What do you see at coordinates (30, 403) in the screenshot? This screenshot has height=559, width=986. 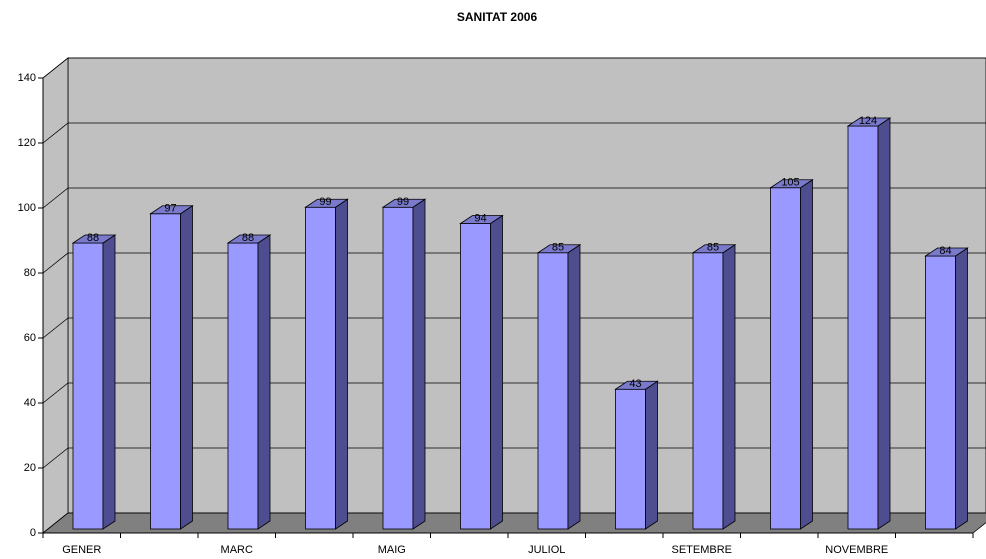 I see `y-tick-label: 40` at bounding box center [30, 403].